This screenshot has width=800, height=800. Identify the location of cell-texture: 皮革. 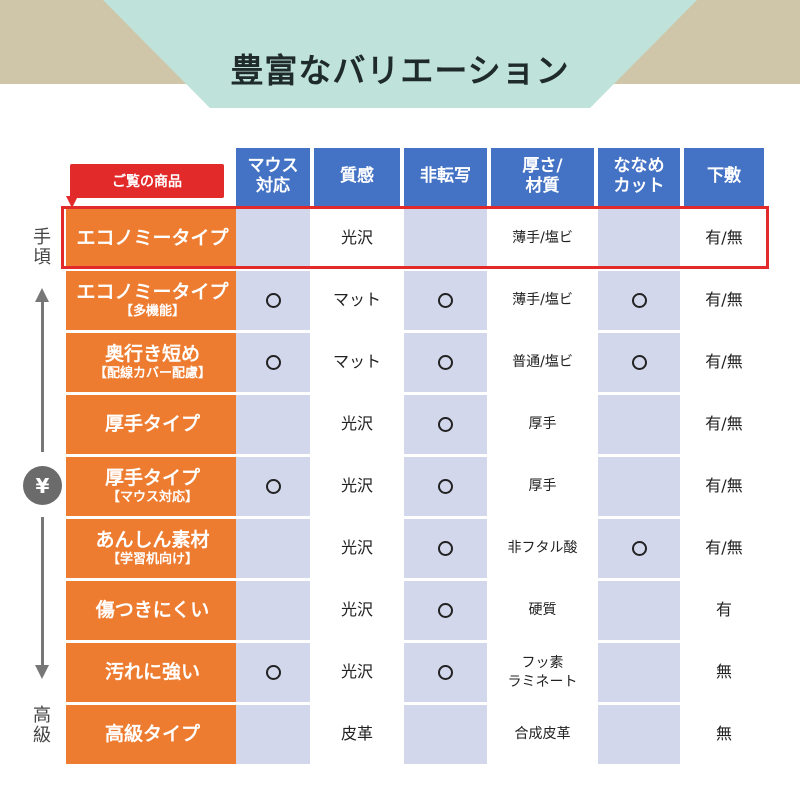
(356, 734).